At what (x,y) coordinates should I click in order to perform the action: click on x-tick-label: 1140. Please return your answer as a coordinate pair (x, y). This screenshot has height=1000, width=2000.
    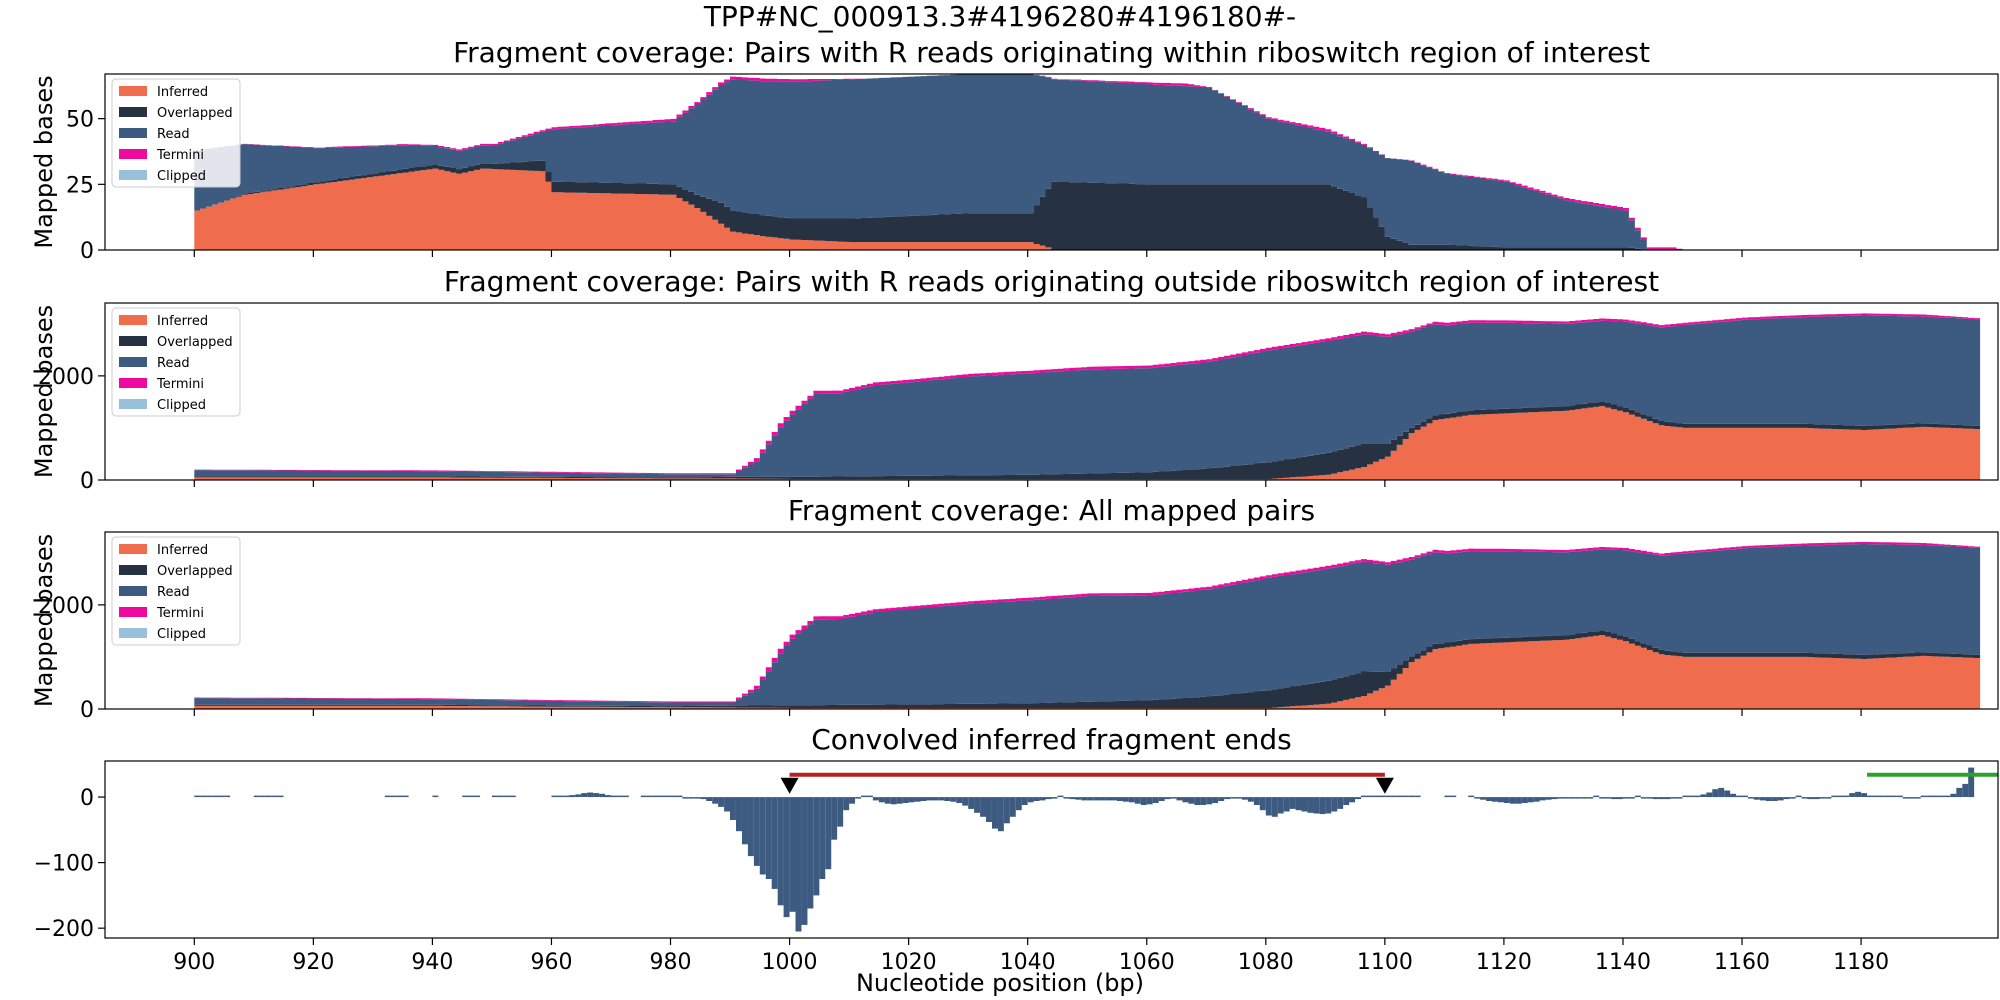
    Looking at the image, I should click on (1623, 962).